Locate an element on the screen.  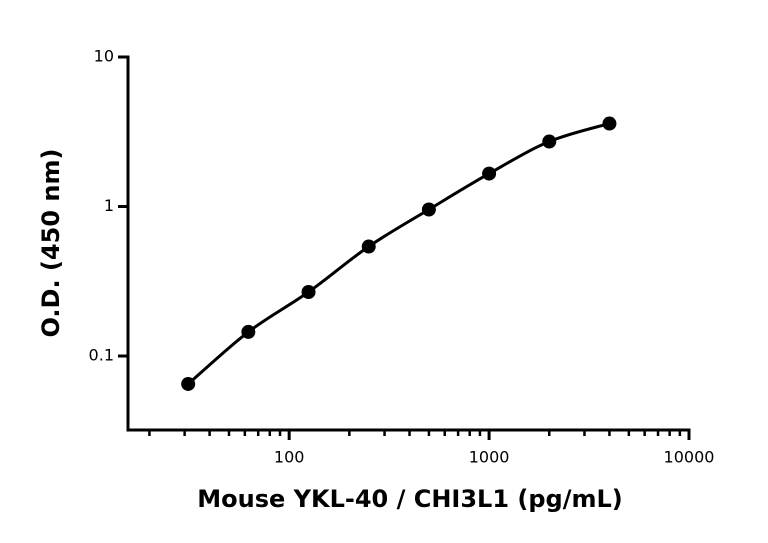
y-tick-label: 0.1 is located at coordinates (101, 355).